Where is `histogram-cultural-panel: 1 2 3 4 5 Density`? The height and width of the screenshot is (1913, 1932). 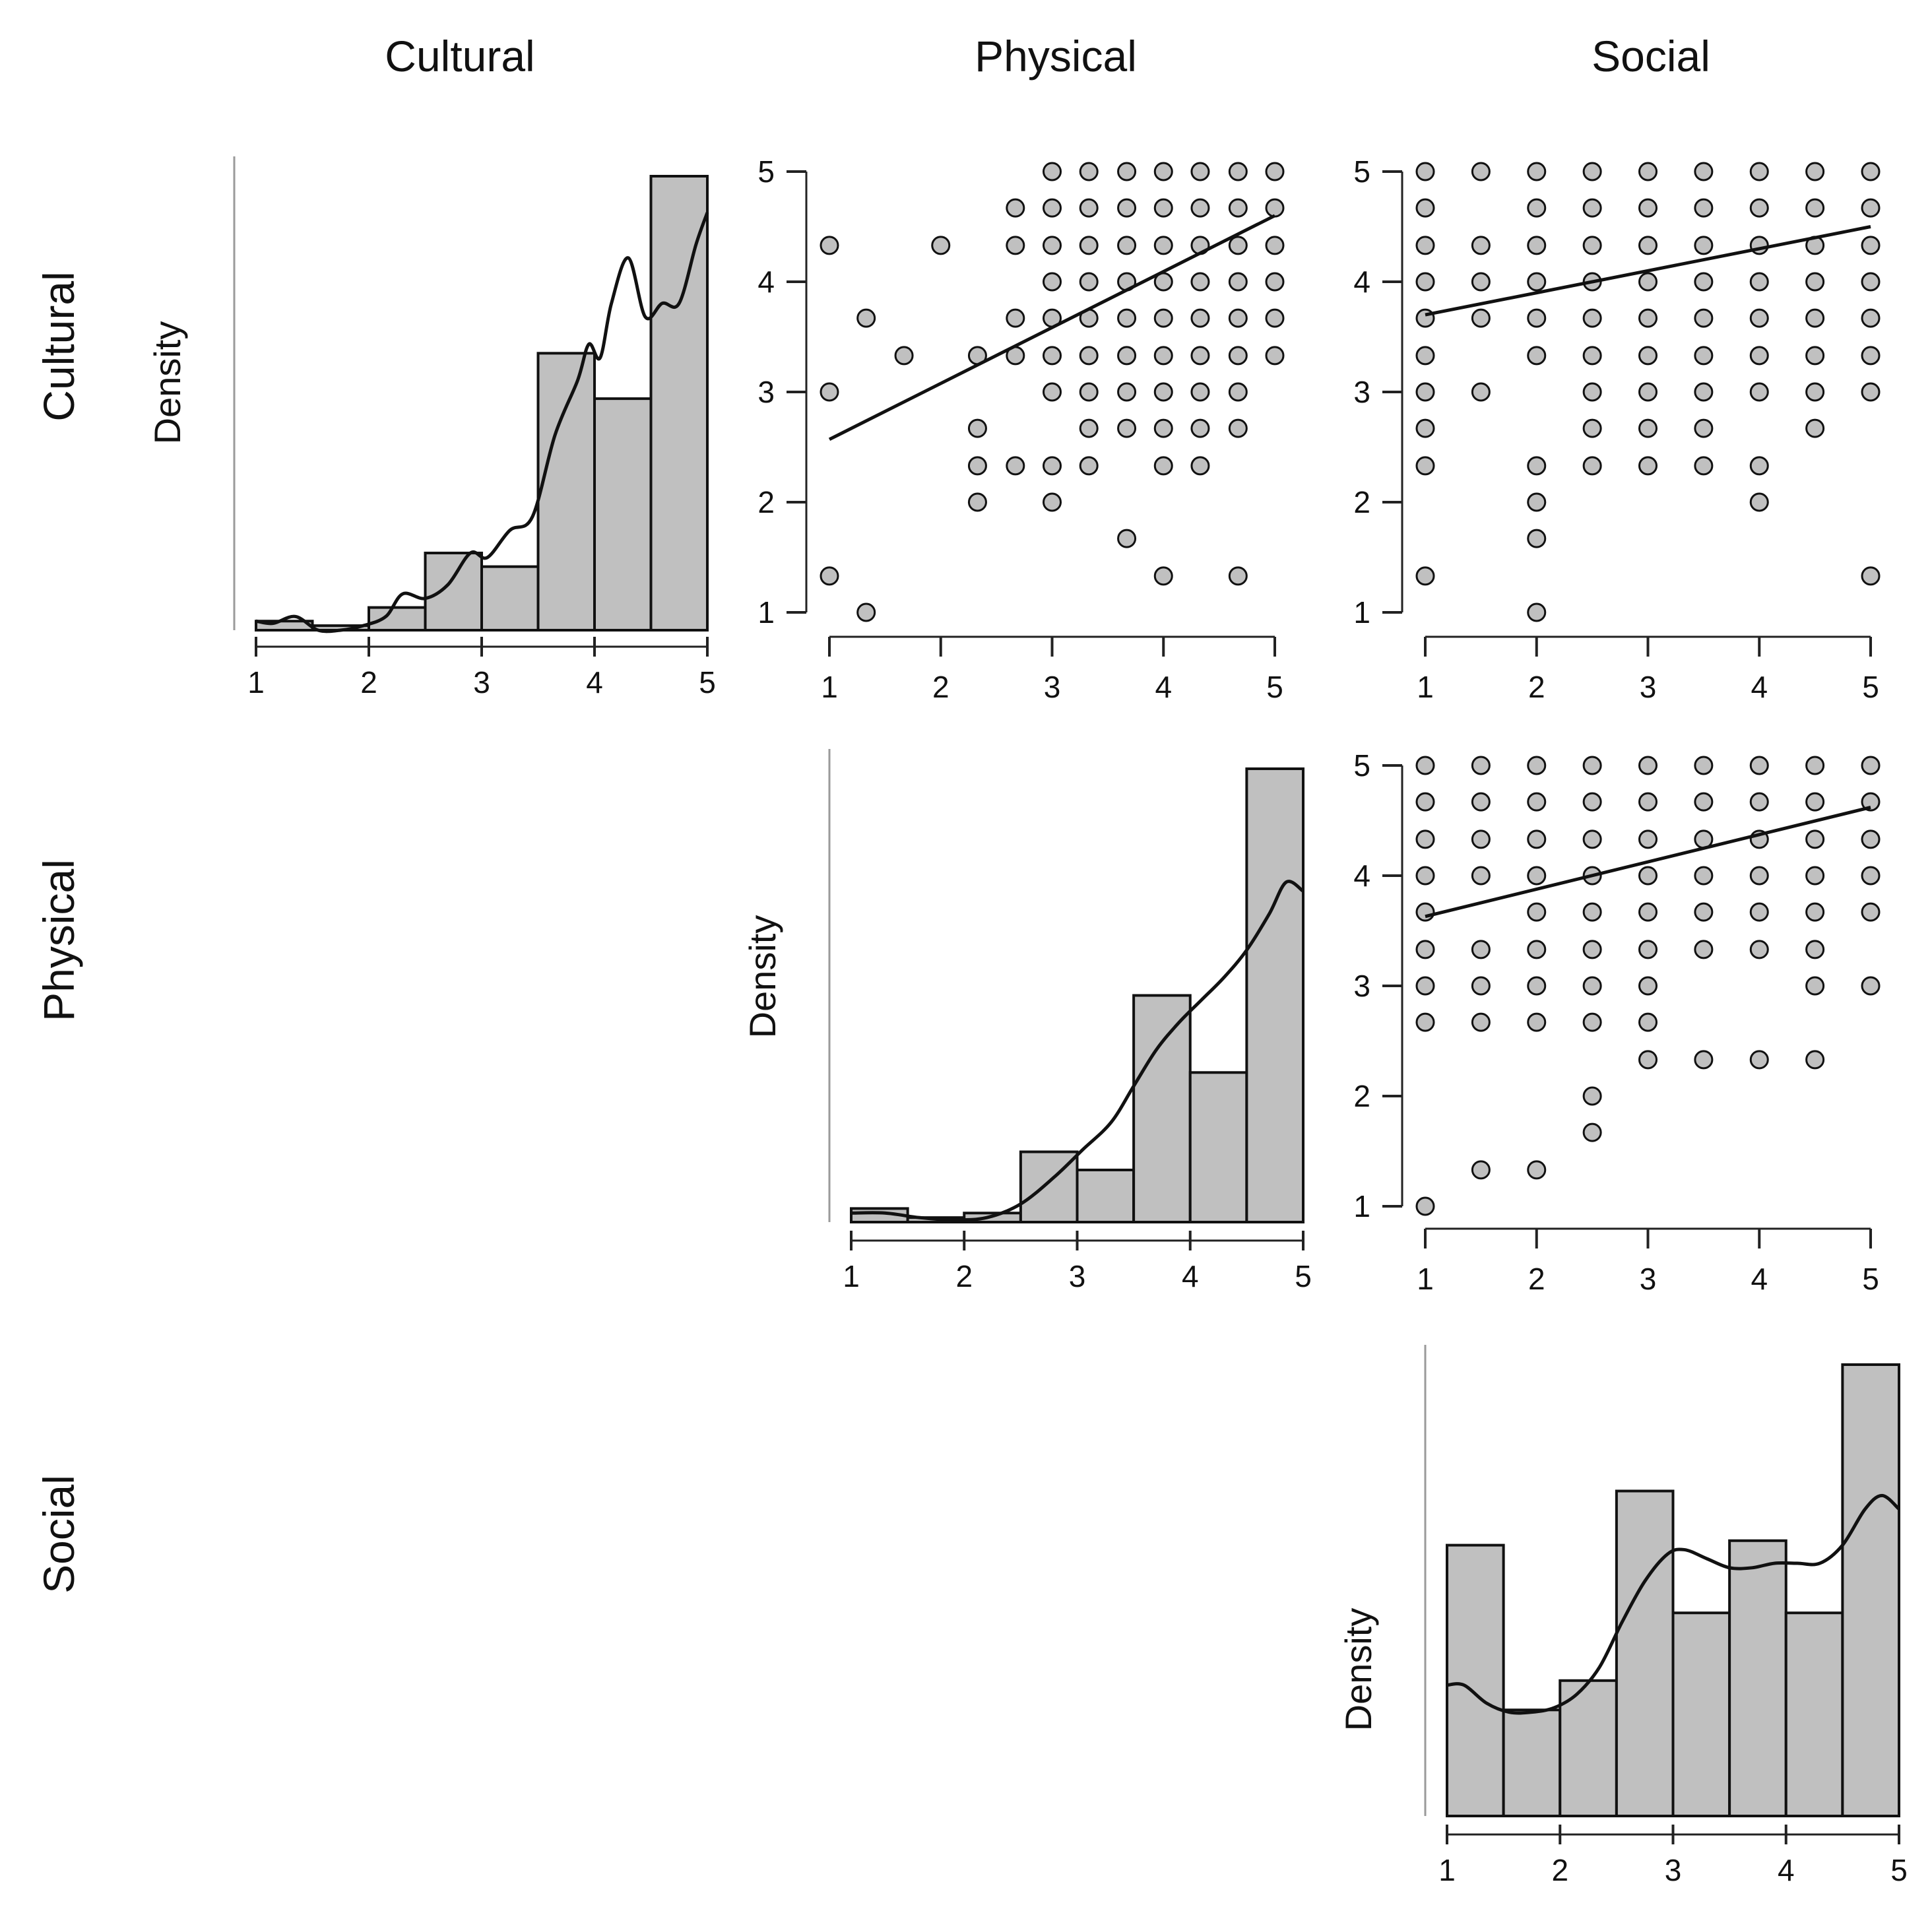 histogram-cultural-panel: 1 2 3 4 5 Density is located at coordinates (431, 427).